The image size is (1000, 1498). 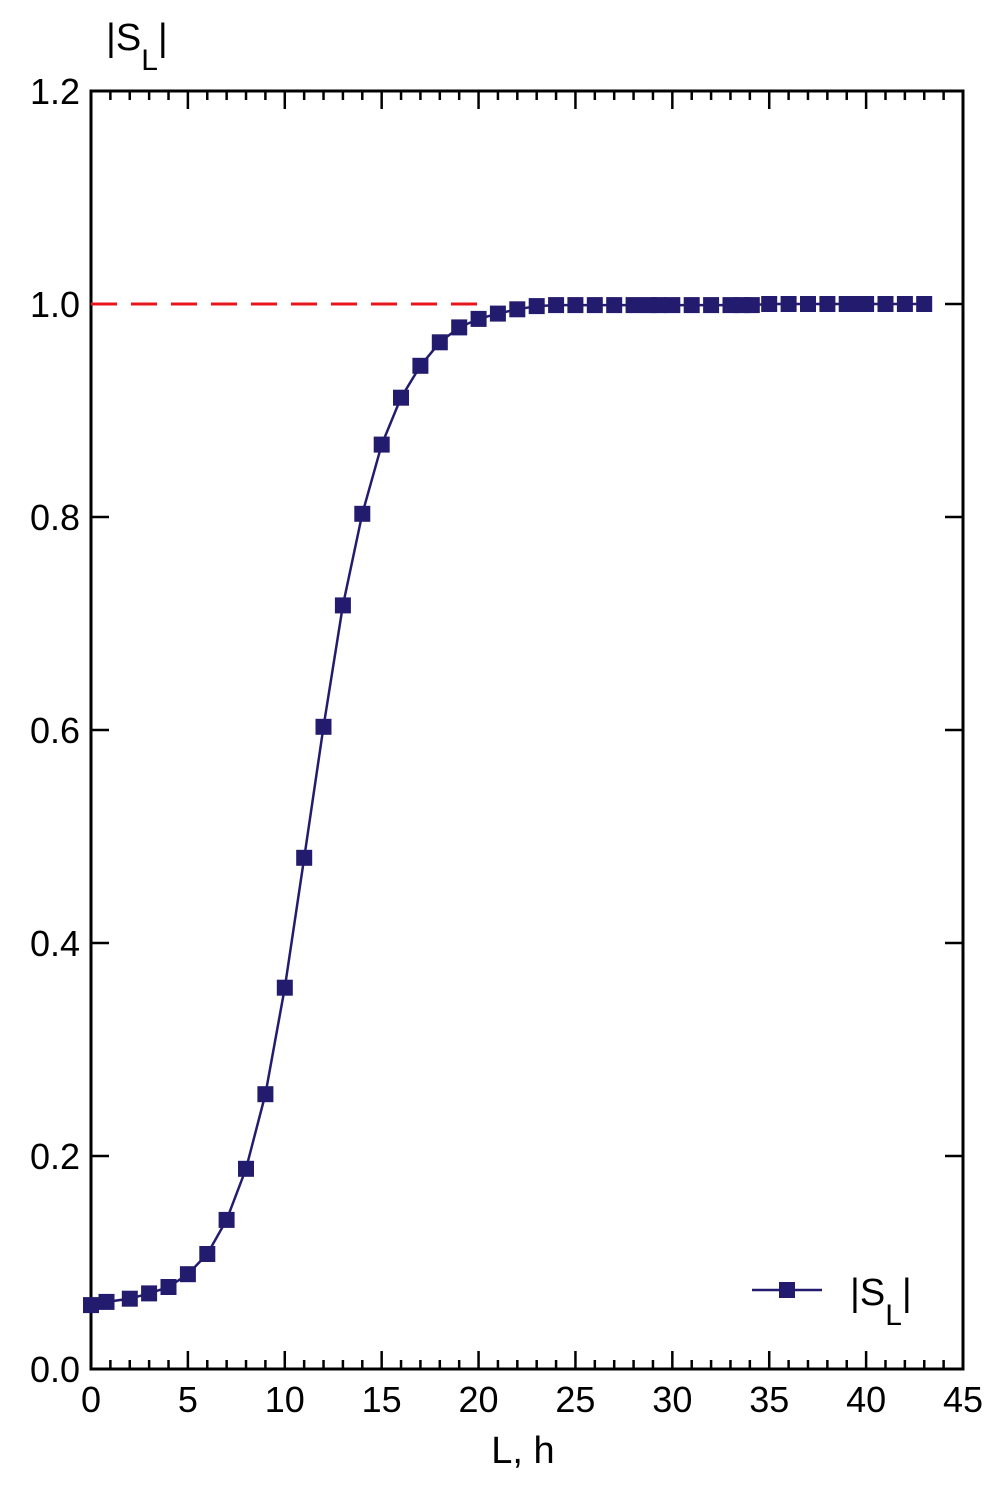 I want to click on x-tick-label: 10, so click(x=285, y=1399).